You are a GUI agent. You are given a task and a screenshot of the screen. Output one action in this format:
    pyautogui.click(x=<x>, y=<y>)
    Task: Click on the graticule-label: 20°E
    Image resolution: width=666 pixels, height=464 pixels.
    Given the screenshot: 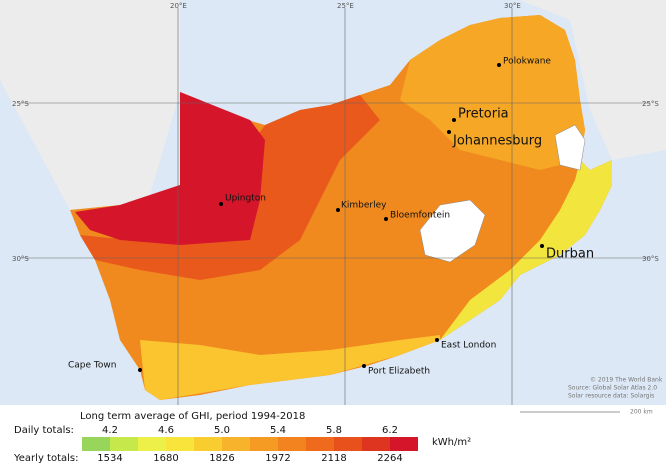 What is the action you would take?
    pyautogui.click(x=178, y=6)
    